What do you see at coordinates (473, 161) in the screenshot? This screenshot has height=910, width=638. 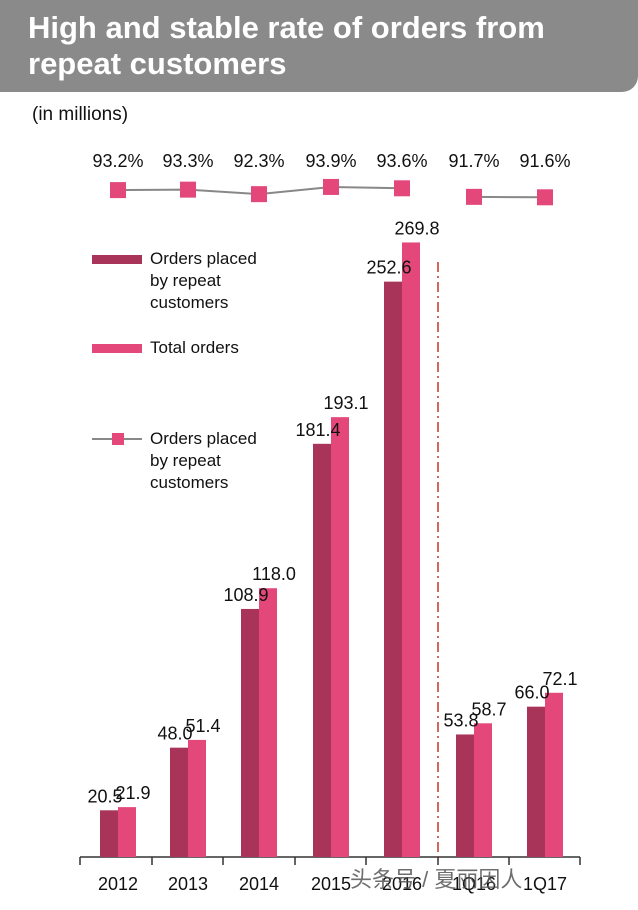 I see `rate-label: 91.7%` at bounding box center [473, 161].